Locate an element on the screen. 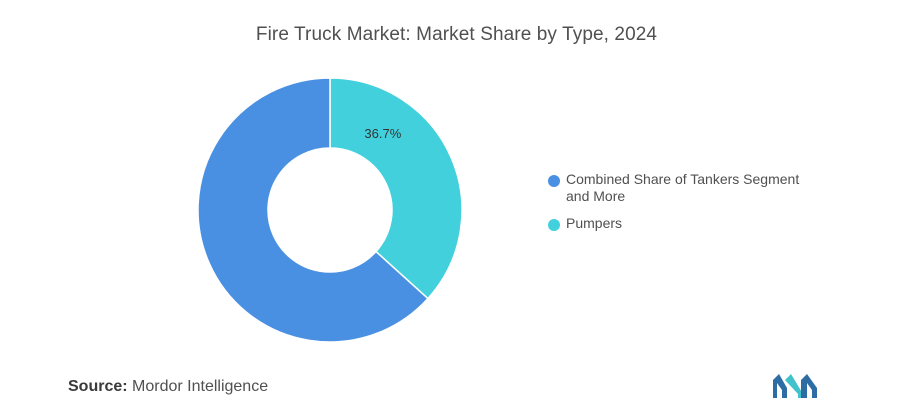 The image size is (913, 419). source-line: Source: Mordor Intelligence is located at coordinates (168, 387).